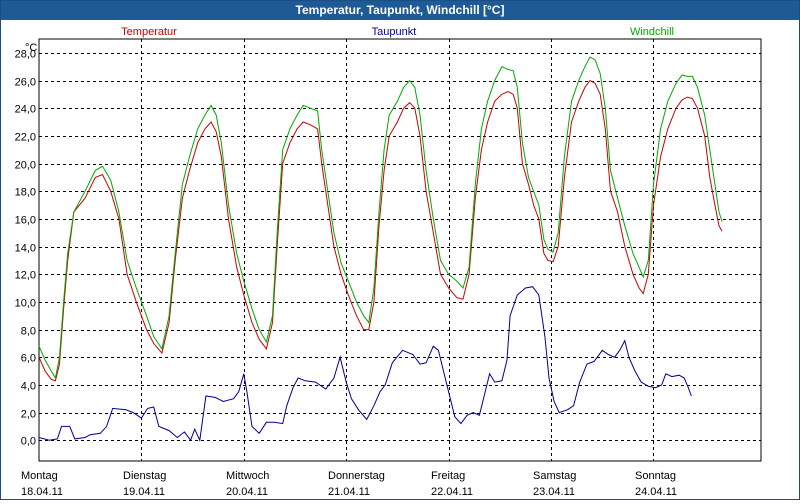 Image resolution: width=800 pixels, height=504 pixels. I want to click on y-tick-label: 10,0, so click(25, 304).